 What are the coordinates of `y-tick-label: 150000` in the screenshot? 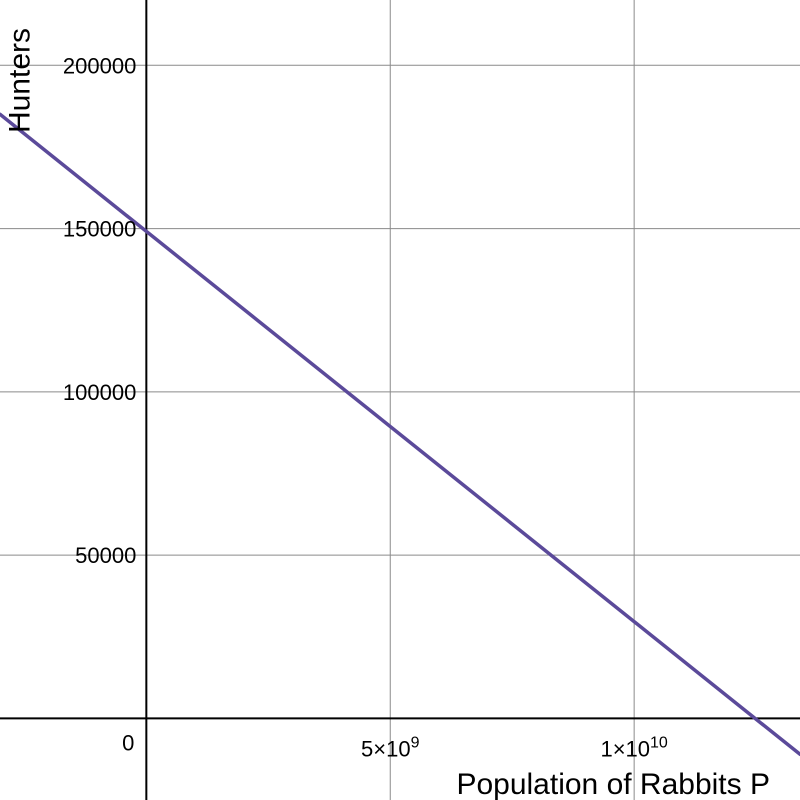 It's located at (99, 229).